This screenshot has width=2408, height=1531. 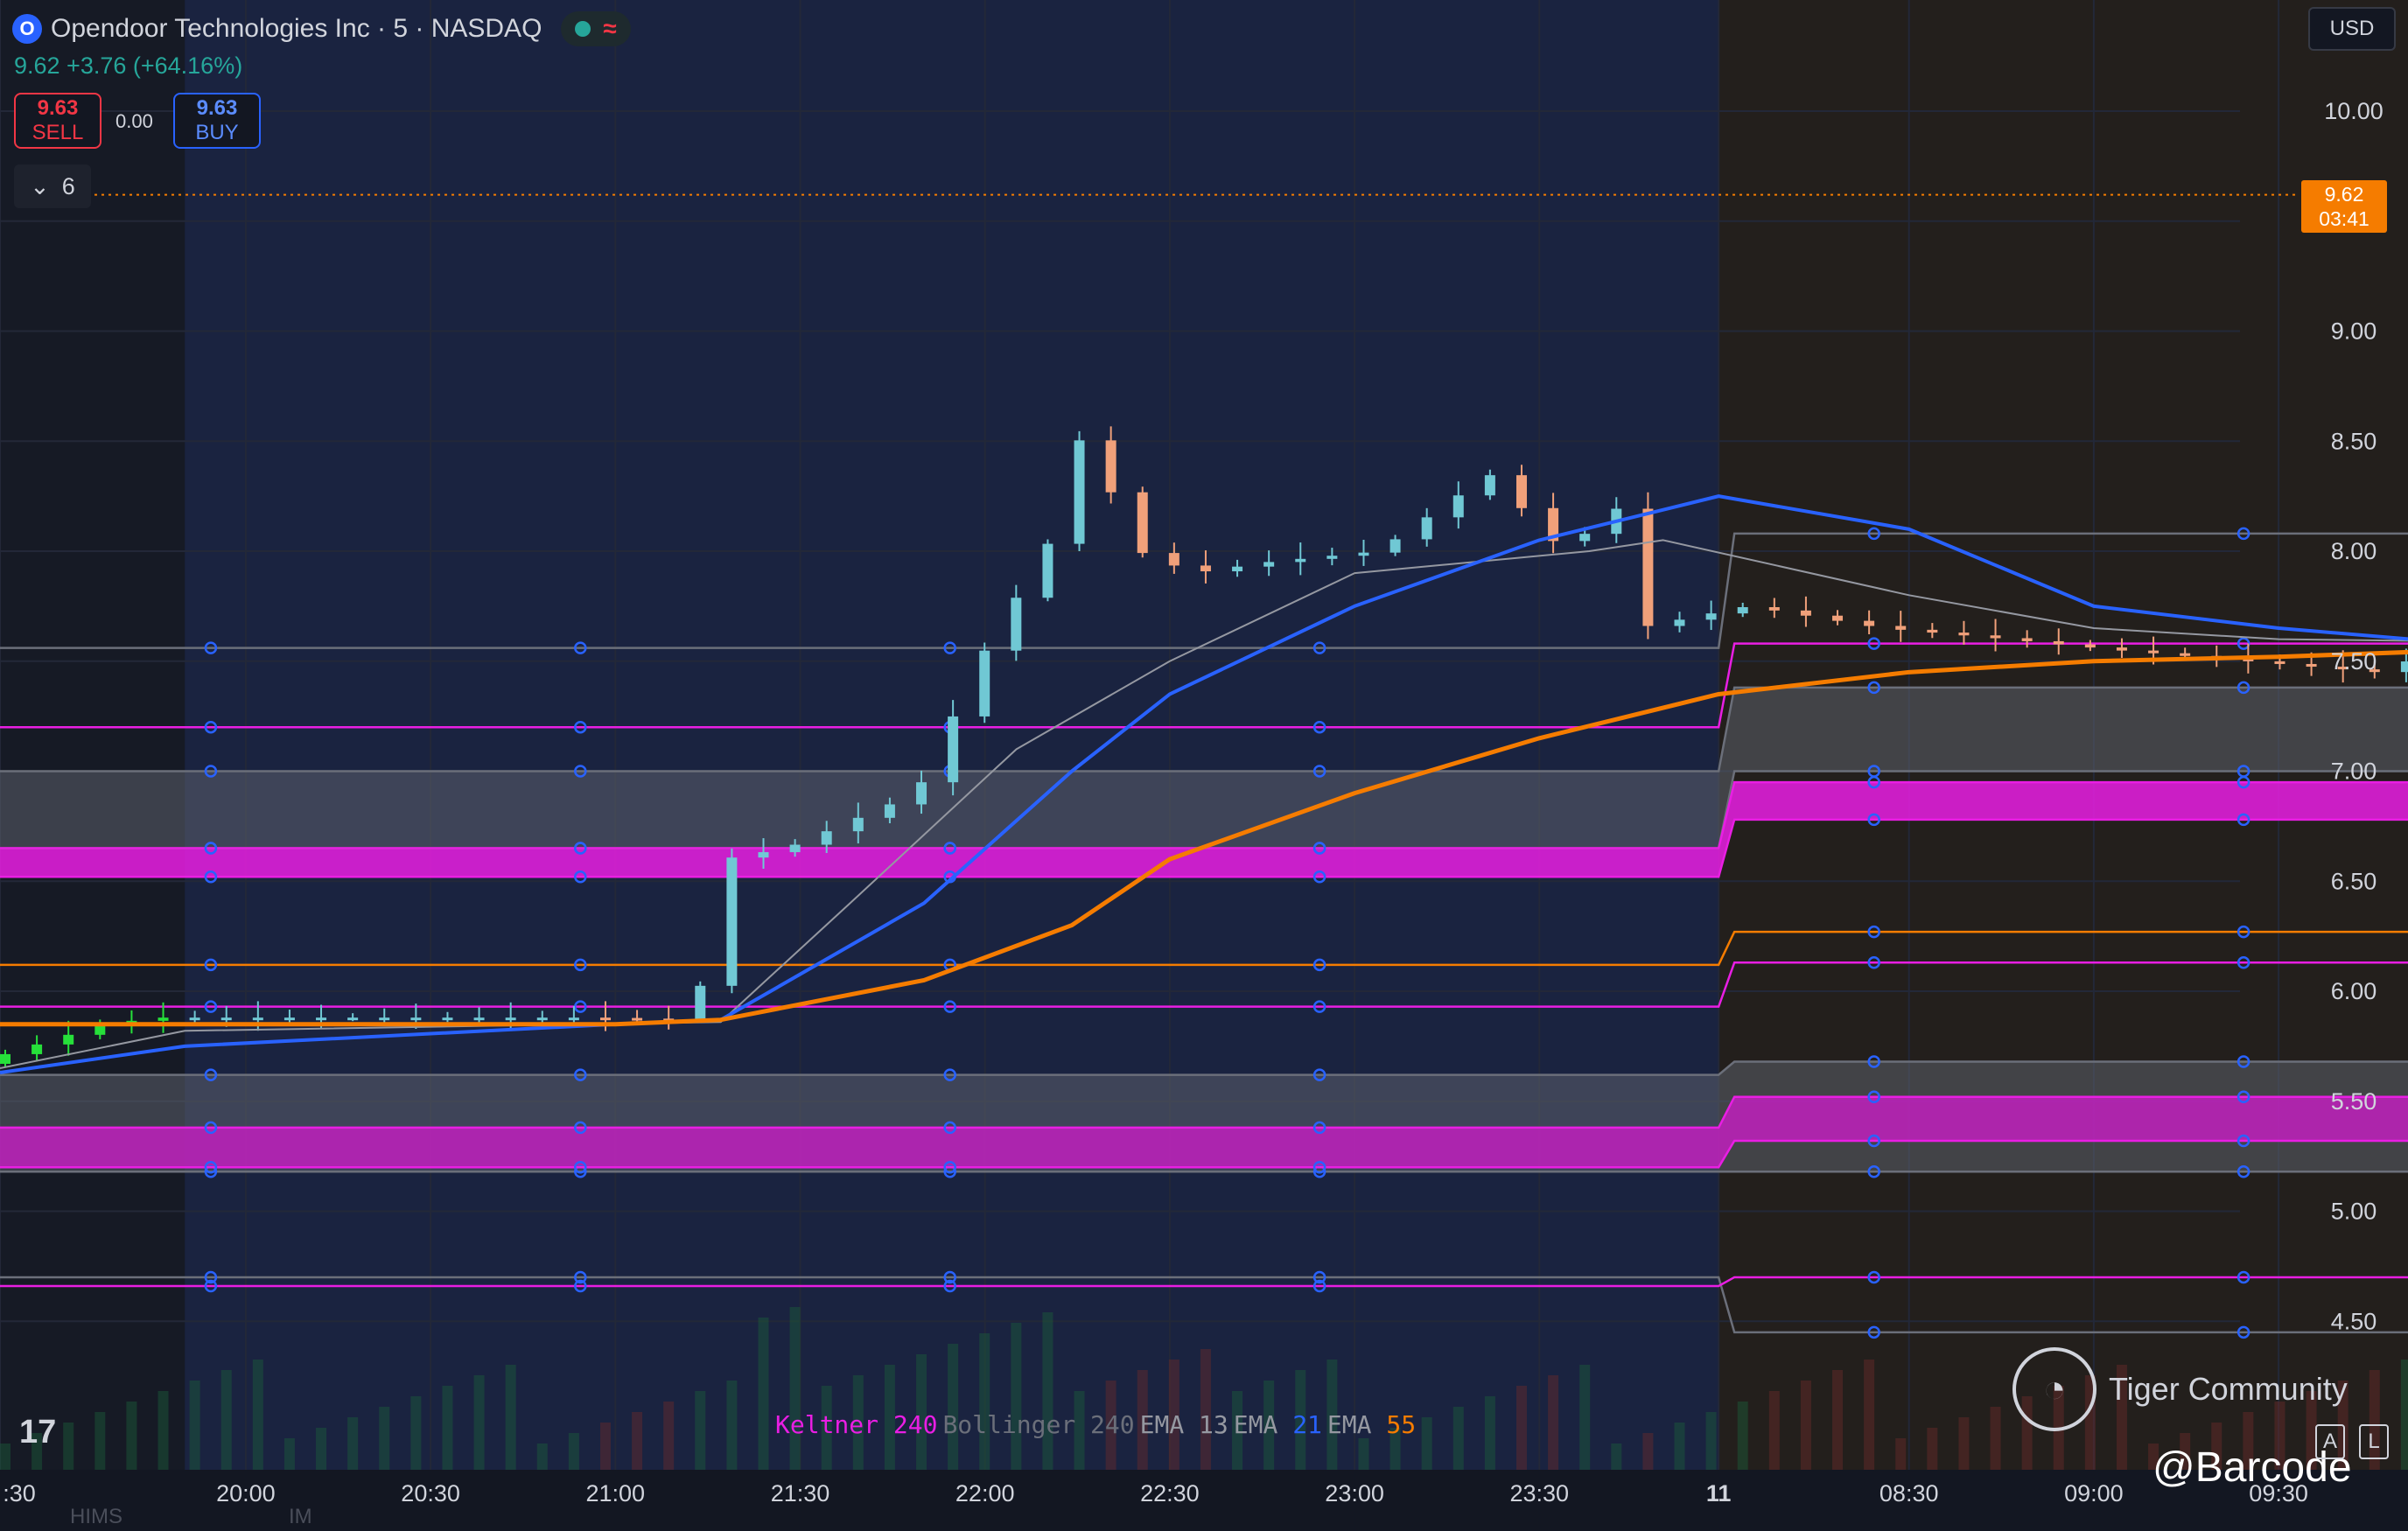 I want to click on y-tick-label: 7.50, so click(x=2354, y=661).